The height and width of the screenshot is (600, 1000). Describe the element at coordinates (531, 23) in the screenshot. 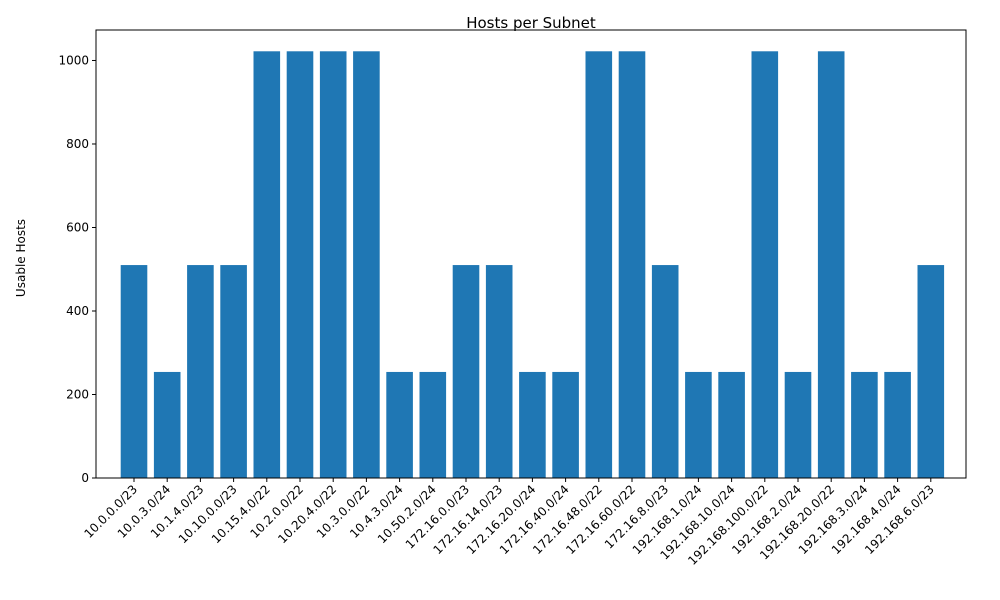

I see `chart-title: Hosts per Subnet` at that location.